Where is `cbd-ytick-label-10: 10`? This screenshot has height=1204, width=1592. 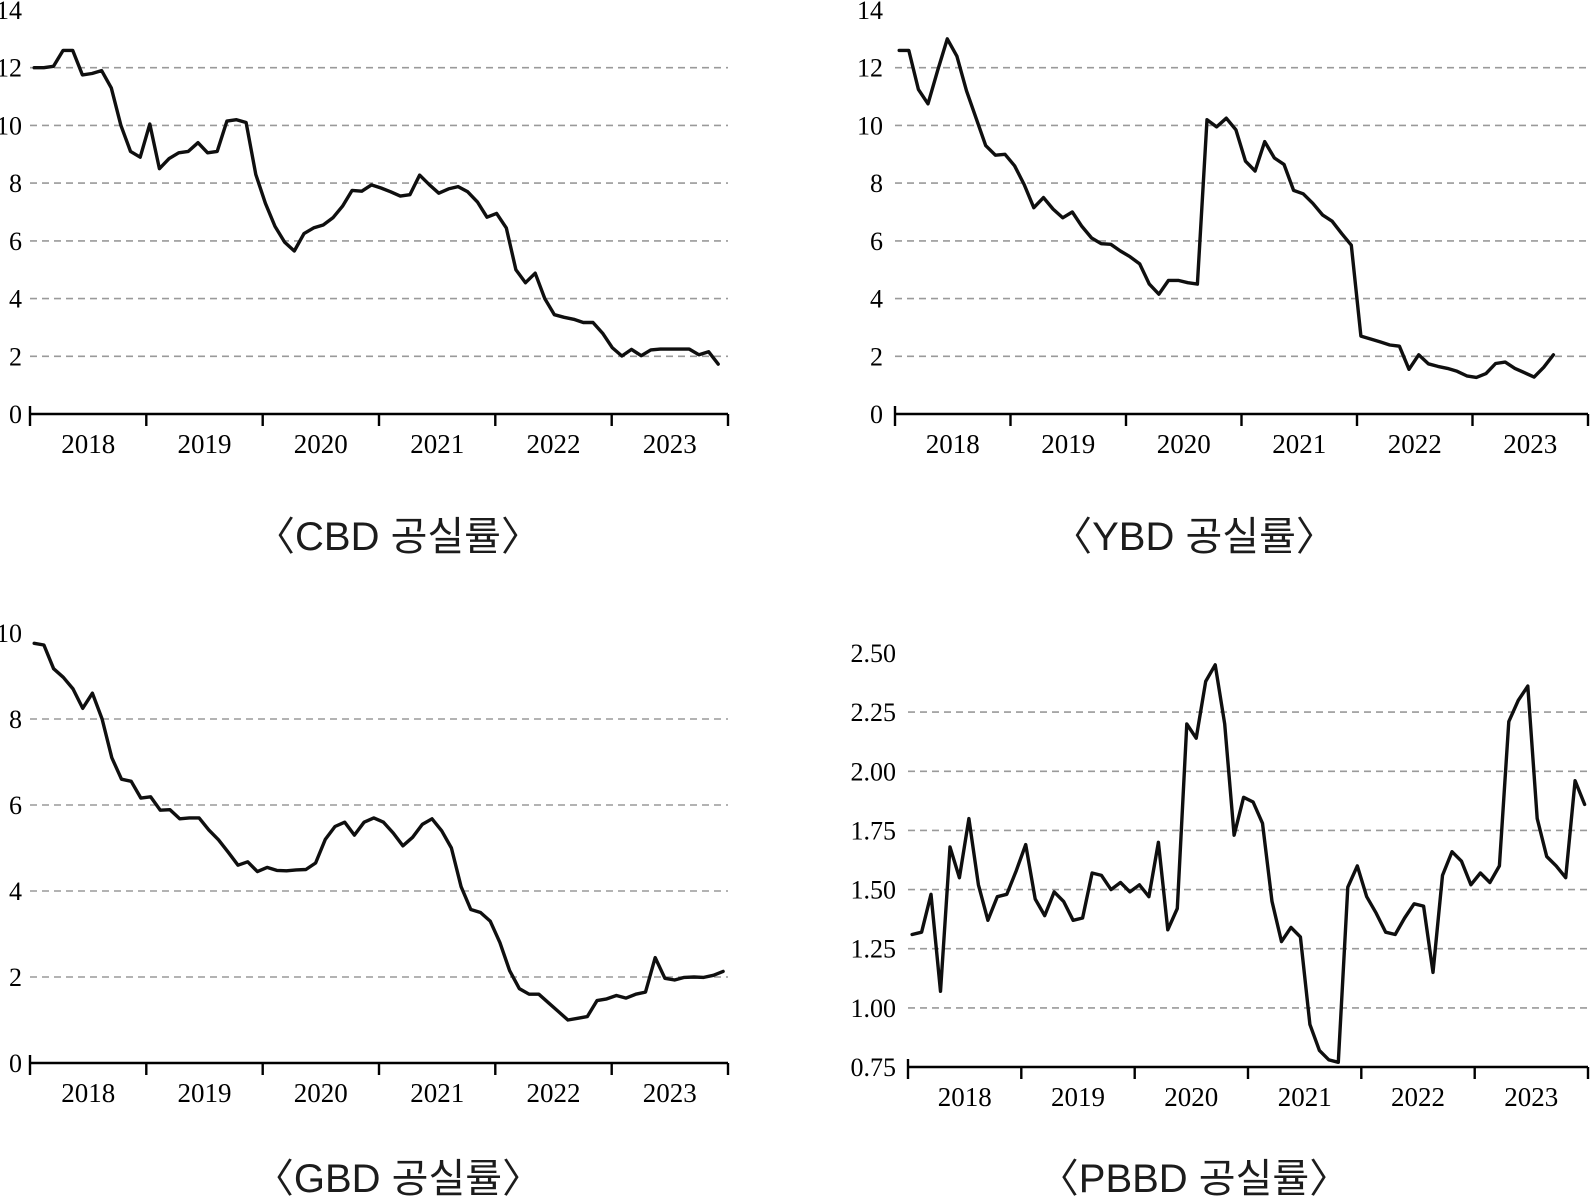
cbd-ytick-label-10: 10 is located at coordinates (11, 125).